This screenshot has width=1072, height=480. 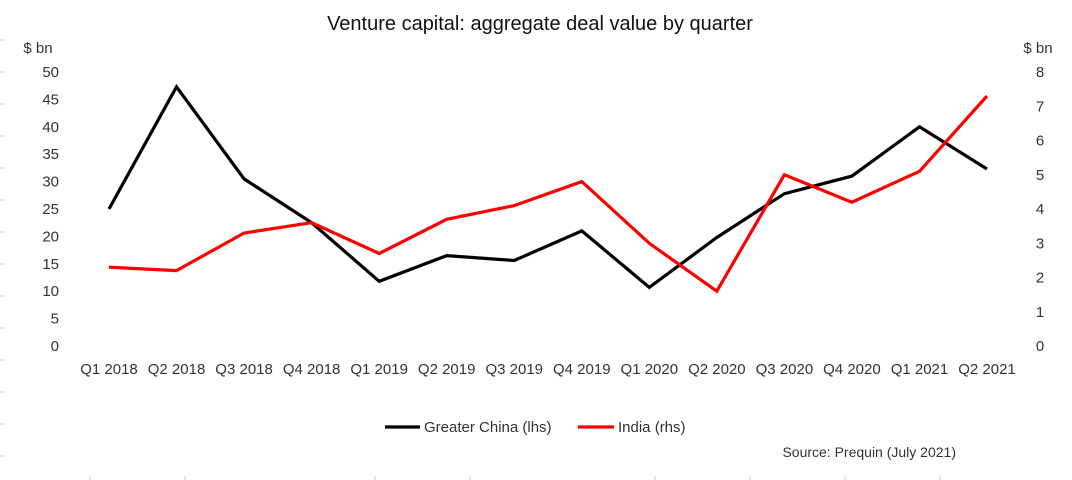 I want to click on left-tick-label: 25, so click(x=50, y=209).